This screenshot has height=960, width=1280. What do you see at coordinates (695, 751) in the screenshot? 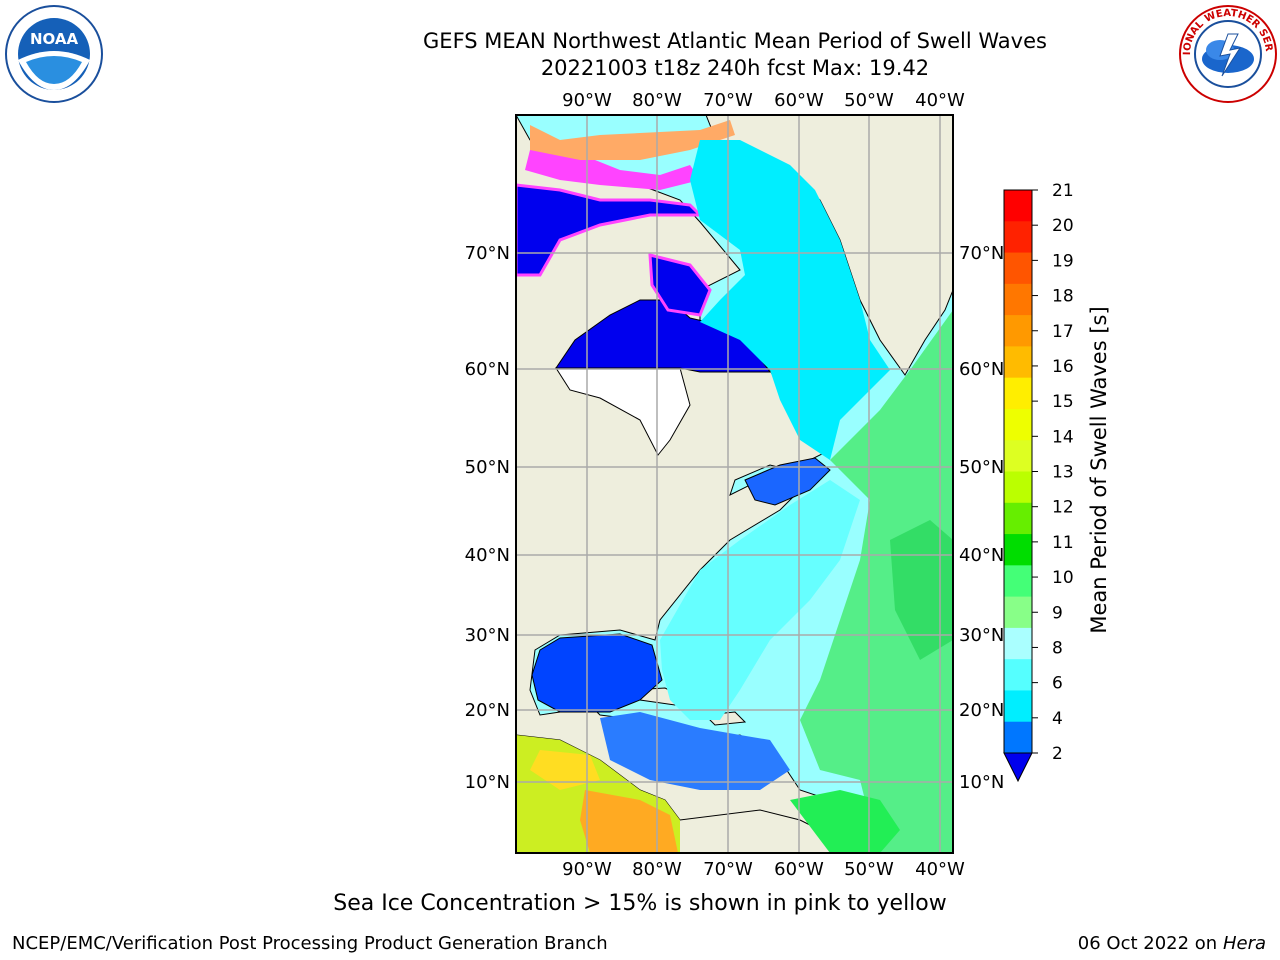
I see `caribbean-sea` at bounding box center [695, 751].